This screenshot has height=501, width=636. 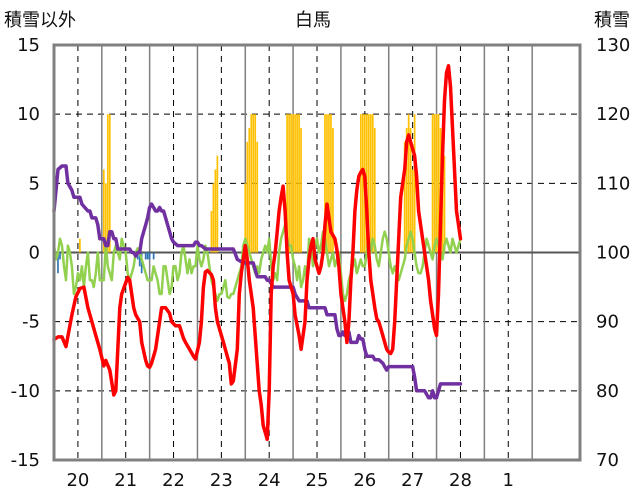 I want to click on x-tick-3: 23, so click(x=221, y=480).